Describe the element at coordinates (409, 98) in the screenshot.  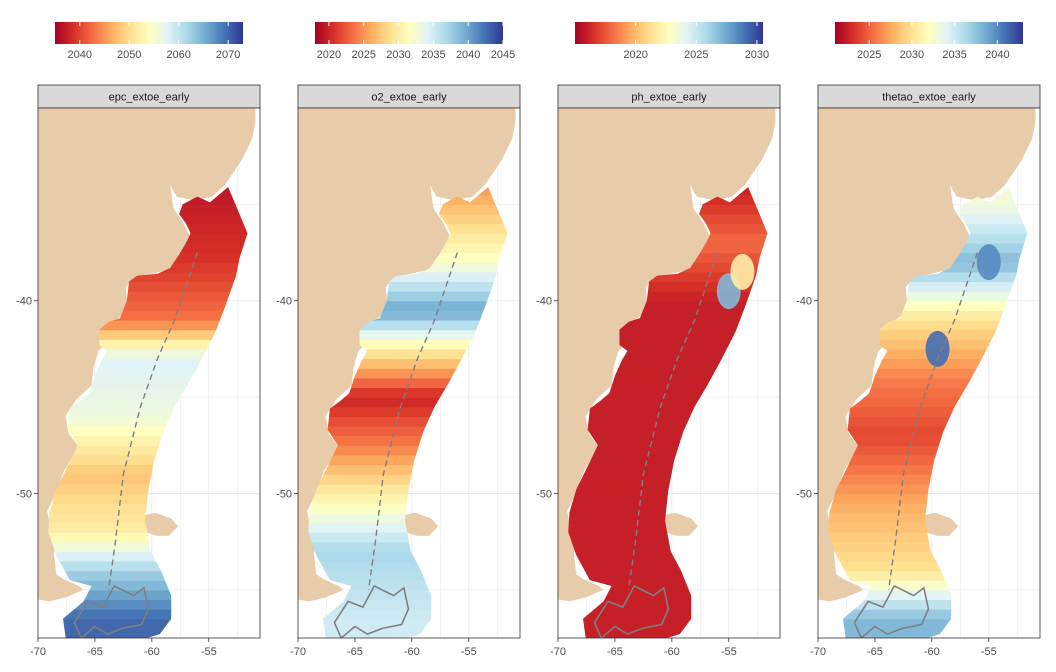
I see `facet-strip-label: o2_extoe_early` at that location.